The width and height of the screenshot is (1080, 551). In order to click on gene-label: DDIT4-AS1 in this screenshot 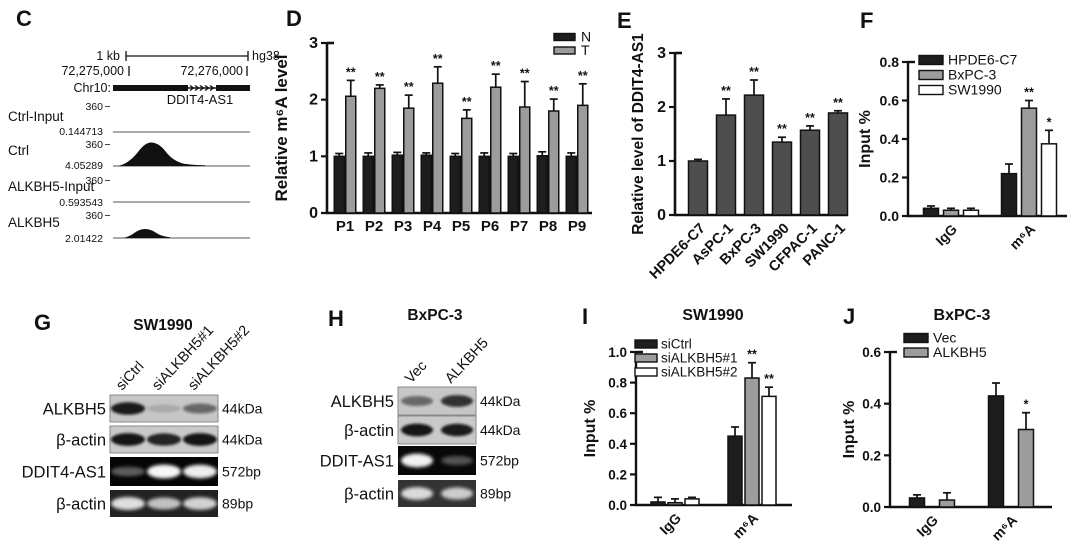, I will do `click(200, 99)`.